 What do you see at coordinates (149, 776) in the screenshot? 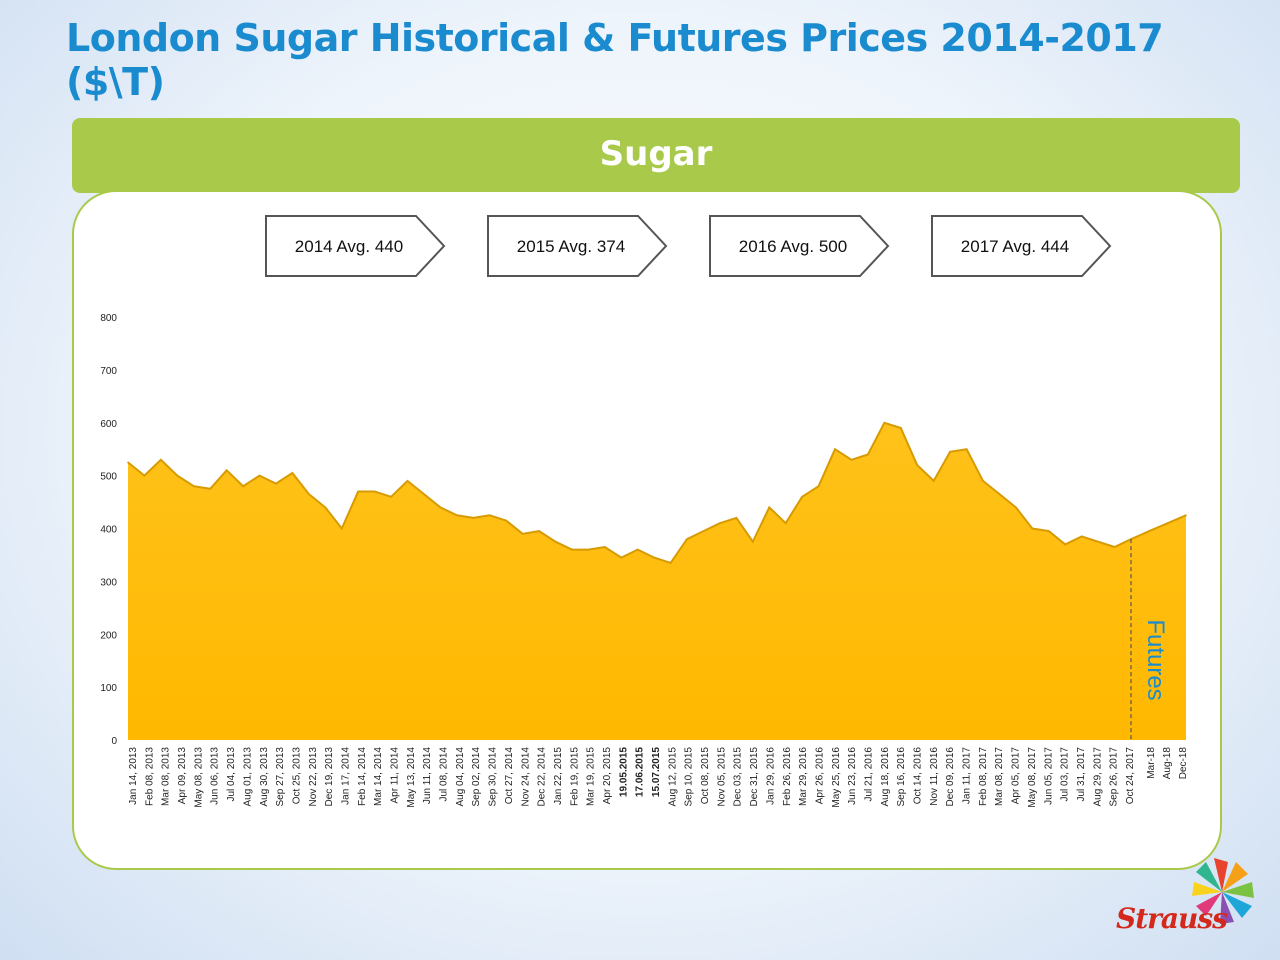
I see `x-tick-label: Feb 08, 2013` at bounding box center [149, 776].